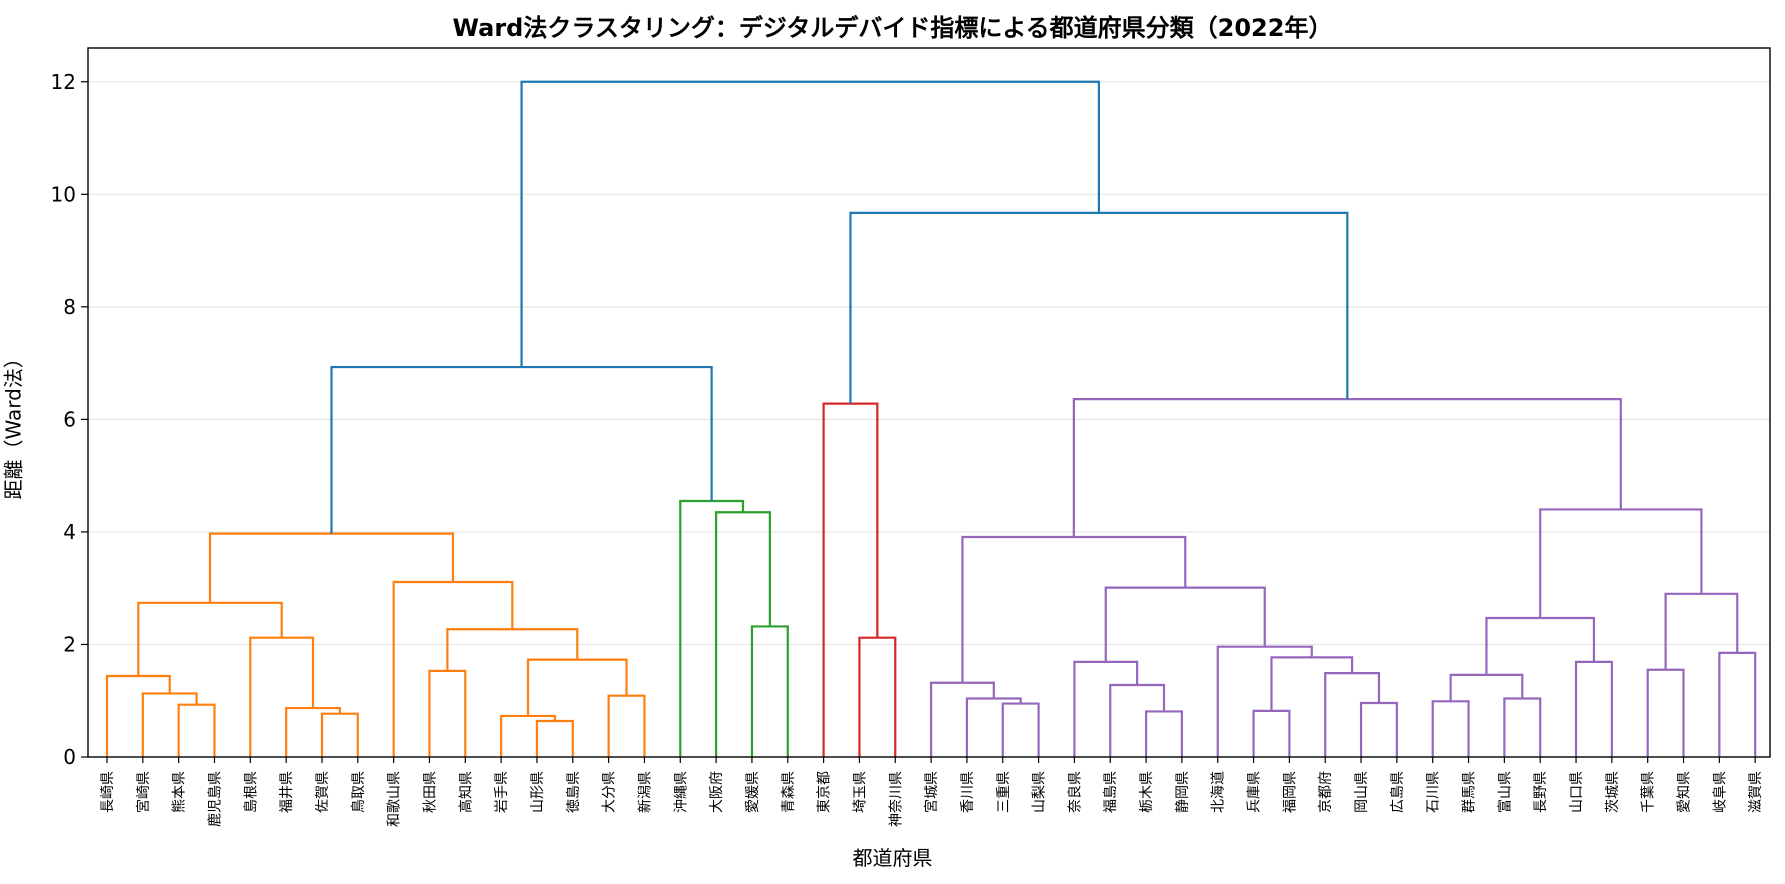 Image resolution: width=1785 pixels, height=884 pixels. What do you see at coordinates (1577, 792) in the screenshot?
I see `leaf-label: 山口県` at bounding box center [1577, 792].